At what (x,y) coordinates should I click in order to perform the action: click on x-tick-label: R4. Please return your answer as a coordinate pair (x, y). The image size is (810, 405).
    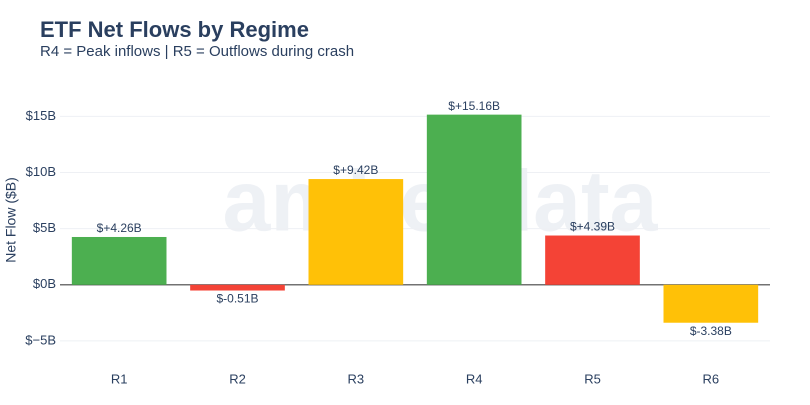
    Looking at the image, I should click on (474, 378).